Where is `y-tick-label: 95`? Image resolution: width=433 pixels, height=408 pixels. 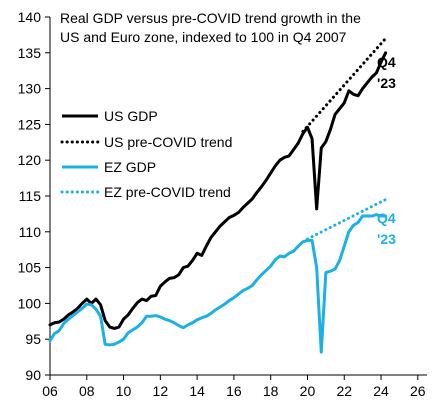
y-tick-label: 95 is located at coordinates (33, 339).